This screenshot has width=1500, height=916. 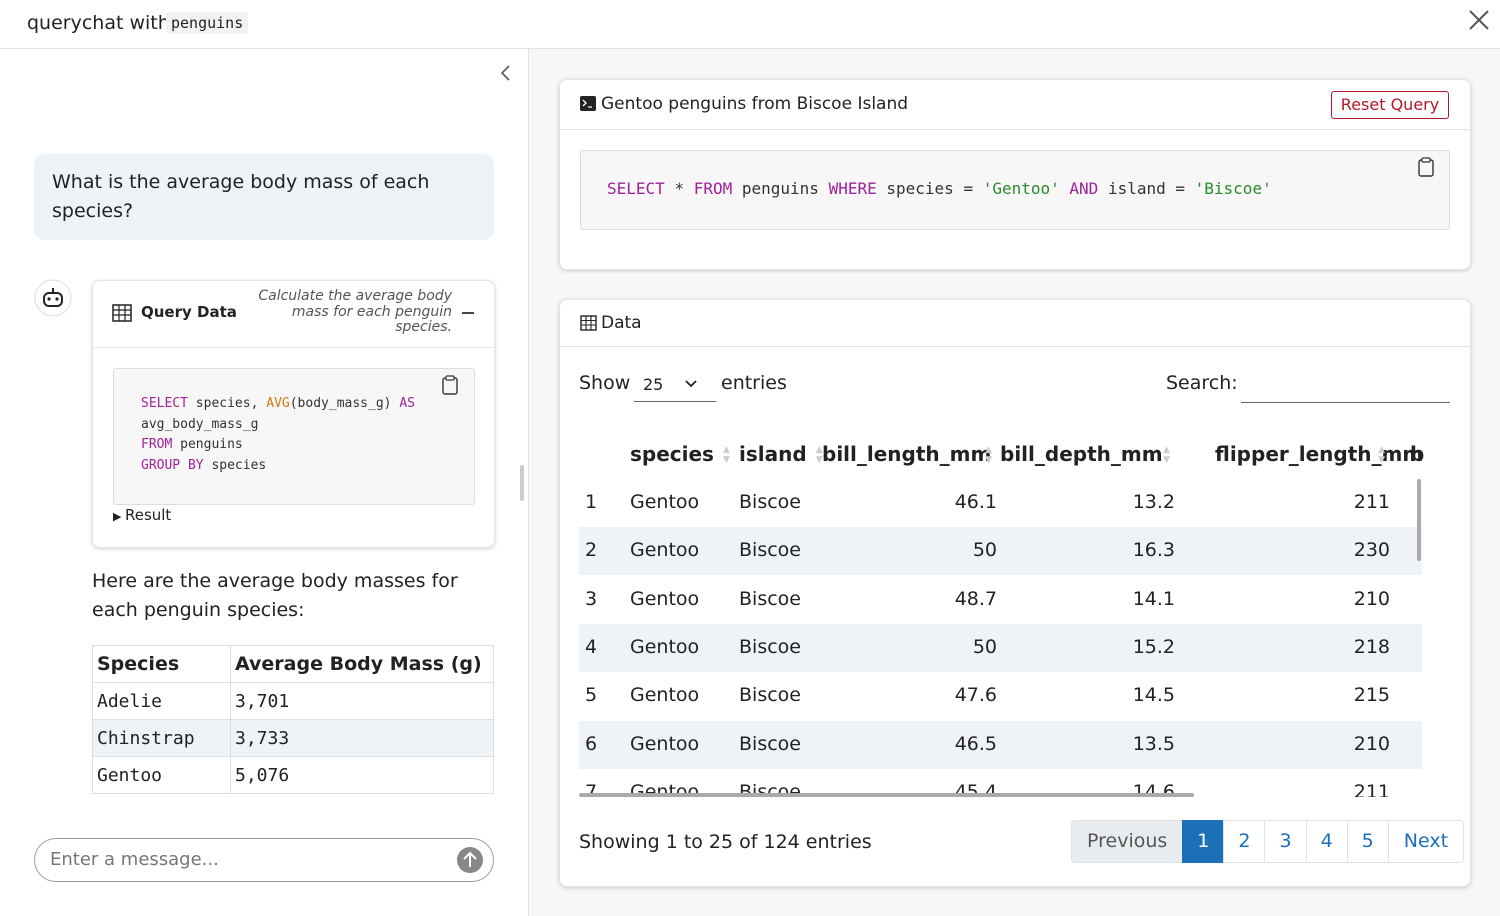 I want to click on sql-token: penguins, so click(x=785, y=188).